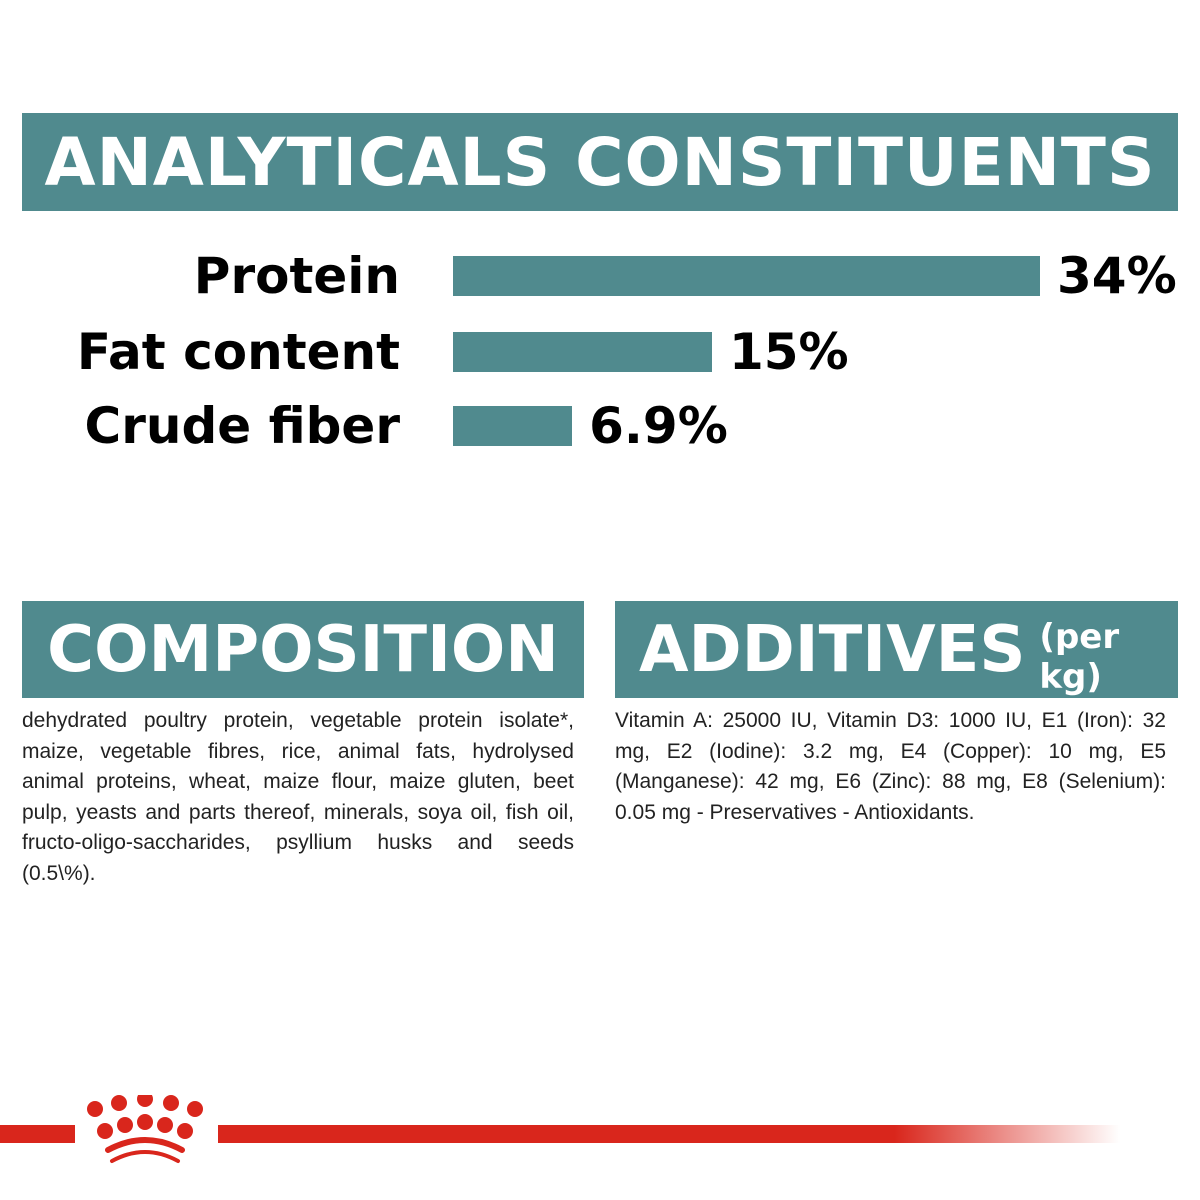  Describe the element at coordinates (242, 426) in the screenshot. I see `category-label: Crude fiber` at that location.